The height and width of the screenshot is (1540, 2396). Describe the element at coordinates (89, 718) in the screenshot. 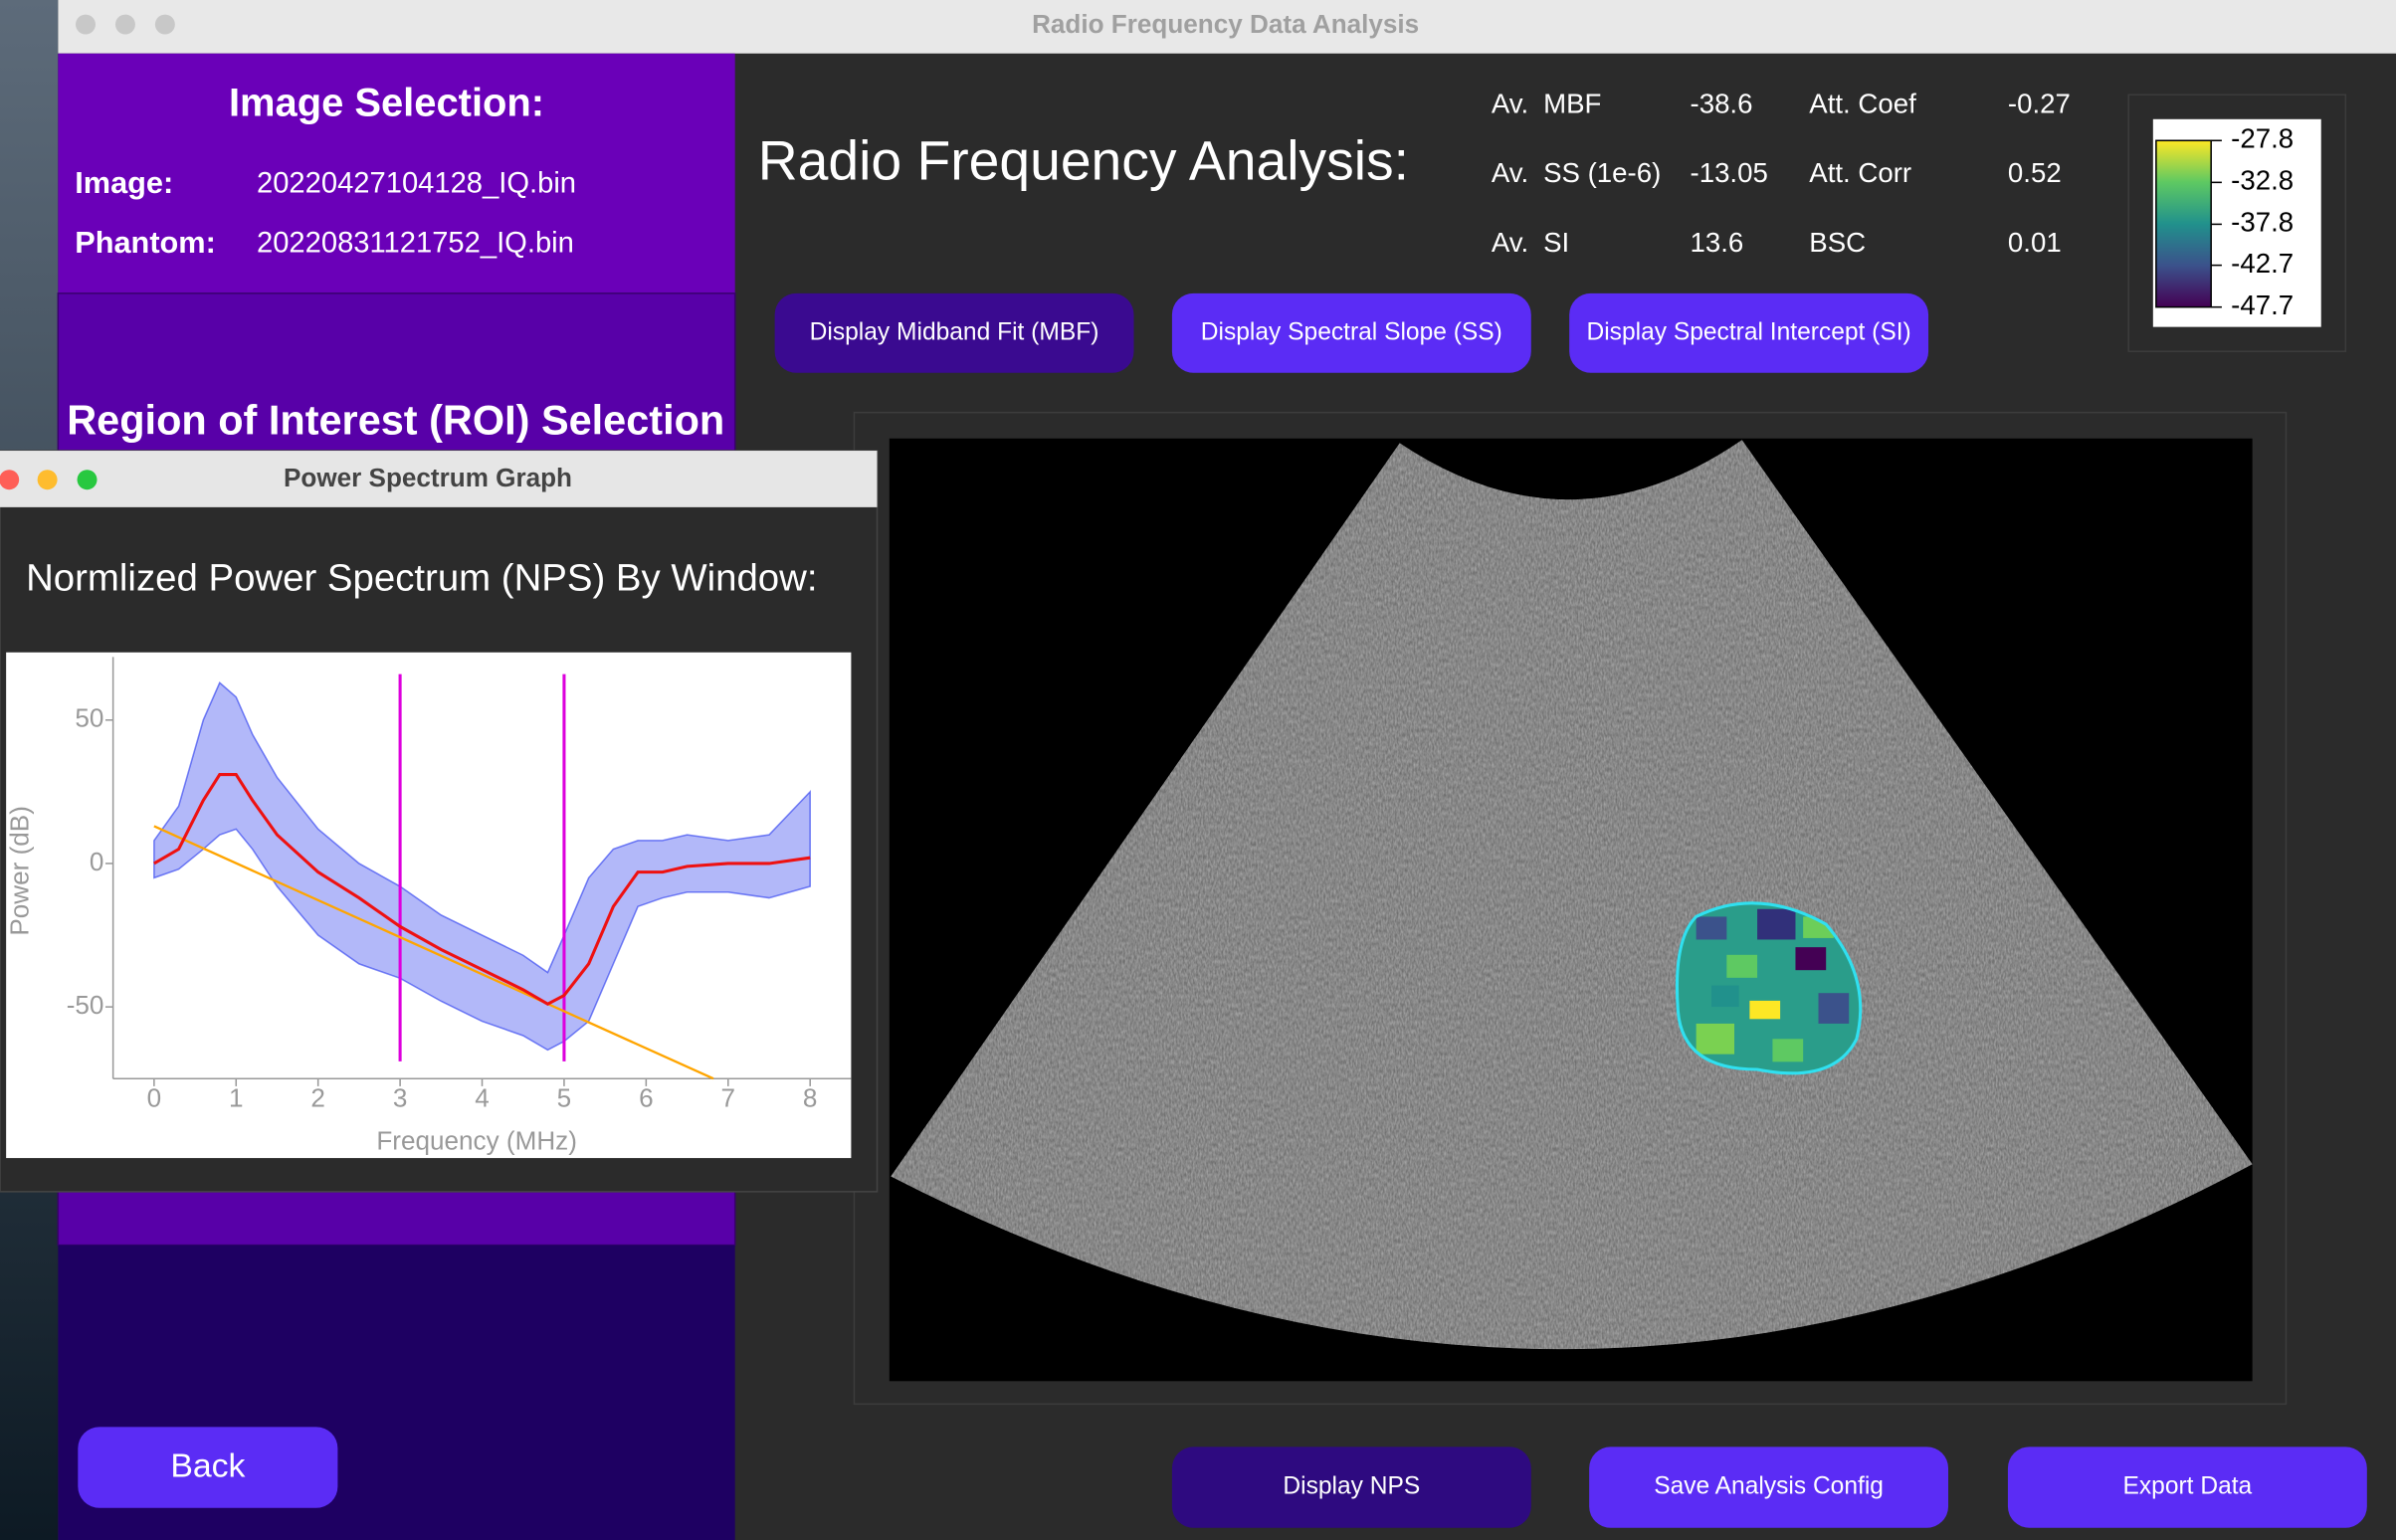

I see `y-tick-label: 50` at that location.